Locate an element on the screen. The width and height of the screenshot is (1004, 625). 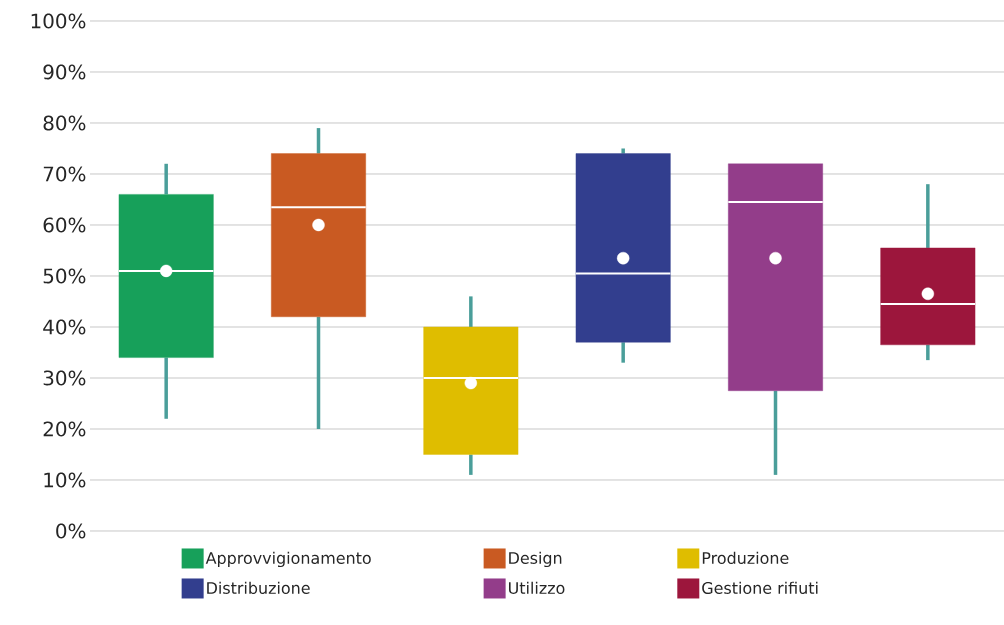
y-tick-label: 70% is located at coordinates (64, 174).